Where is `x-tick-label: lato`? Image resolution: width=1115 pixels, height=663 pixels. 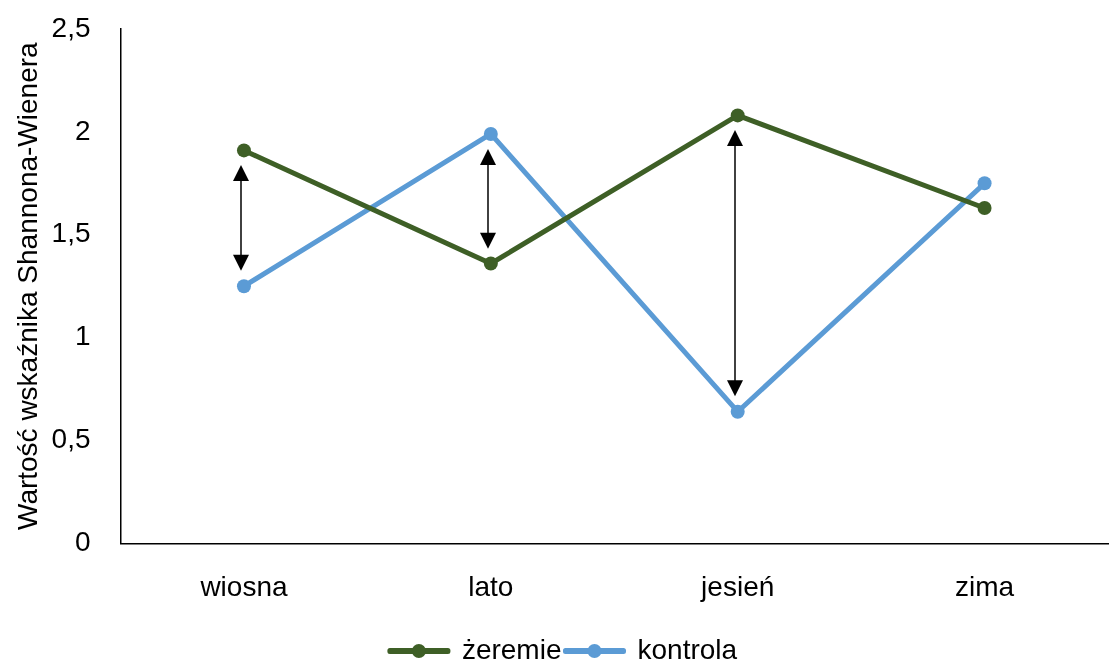 x-tick-label: lato is located at coordinates (491, 586).